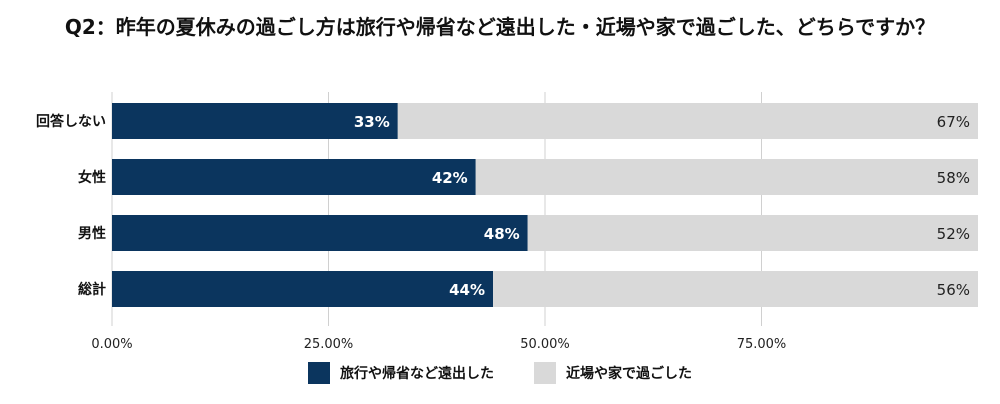  I want to click on x-tick-label: 25.00%, so click(329, 344).